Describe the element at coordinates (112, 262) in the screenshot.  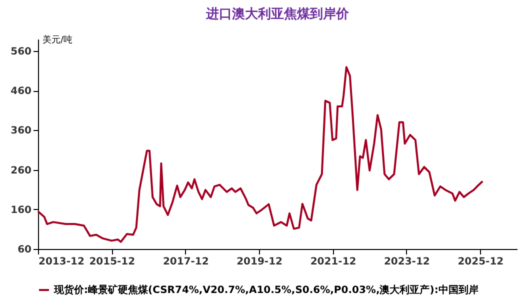
I see `x-tick-label: 2015-12` at that location.